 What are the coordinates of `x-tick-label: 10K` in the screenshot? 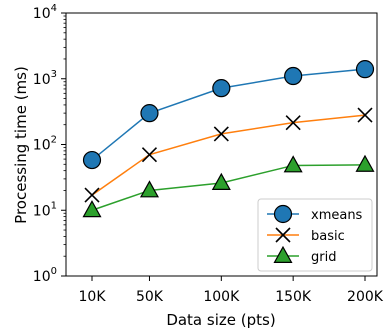 It's located at (93, 297).